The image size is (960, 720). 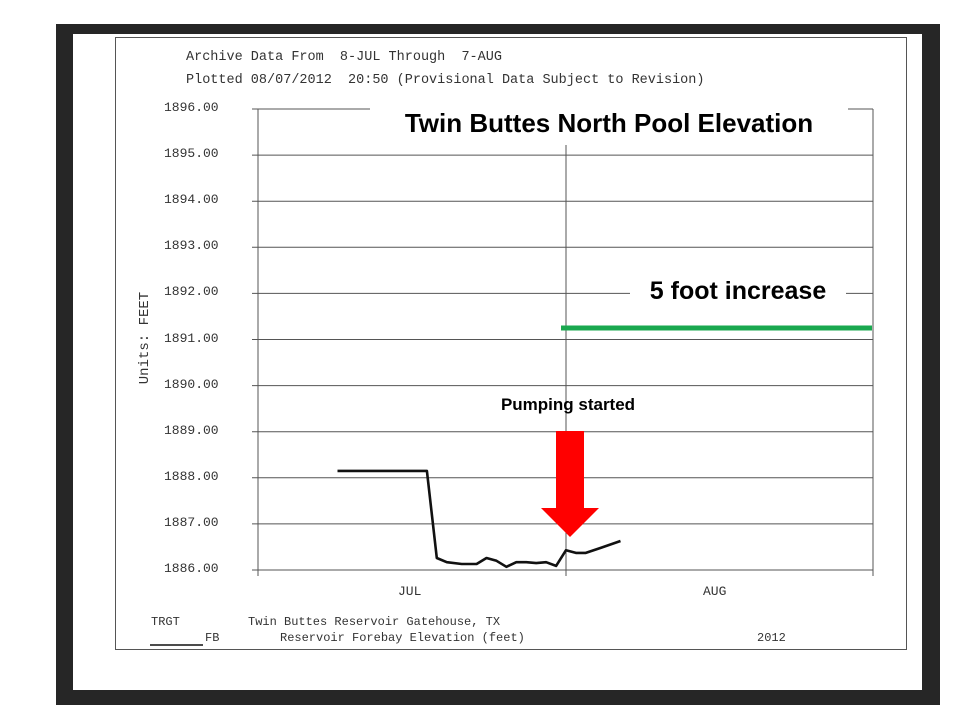 I want to click on x-tick-aug: AUG, so click(x=715, y=591).